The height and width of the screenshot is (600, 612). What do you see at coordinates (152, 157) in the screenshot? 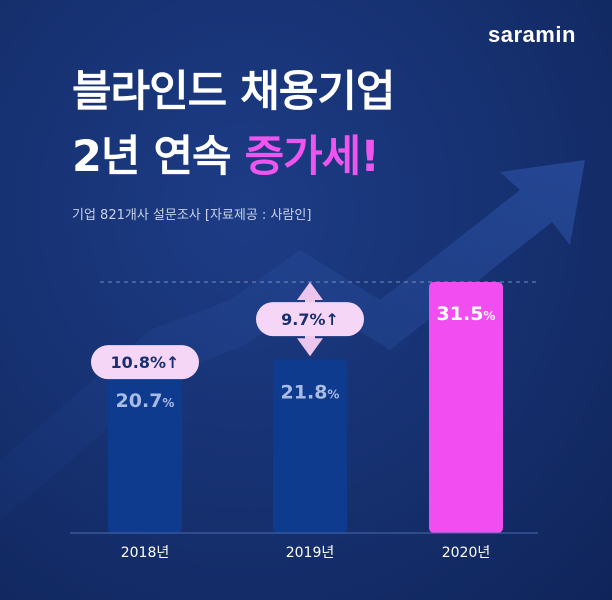
I see `headline-prefix: 2년 연속` at bounding box center [152, 157].